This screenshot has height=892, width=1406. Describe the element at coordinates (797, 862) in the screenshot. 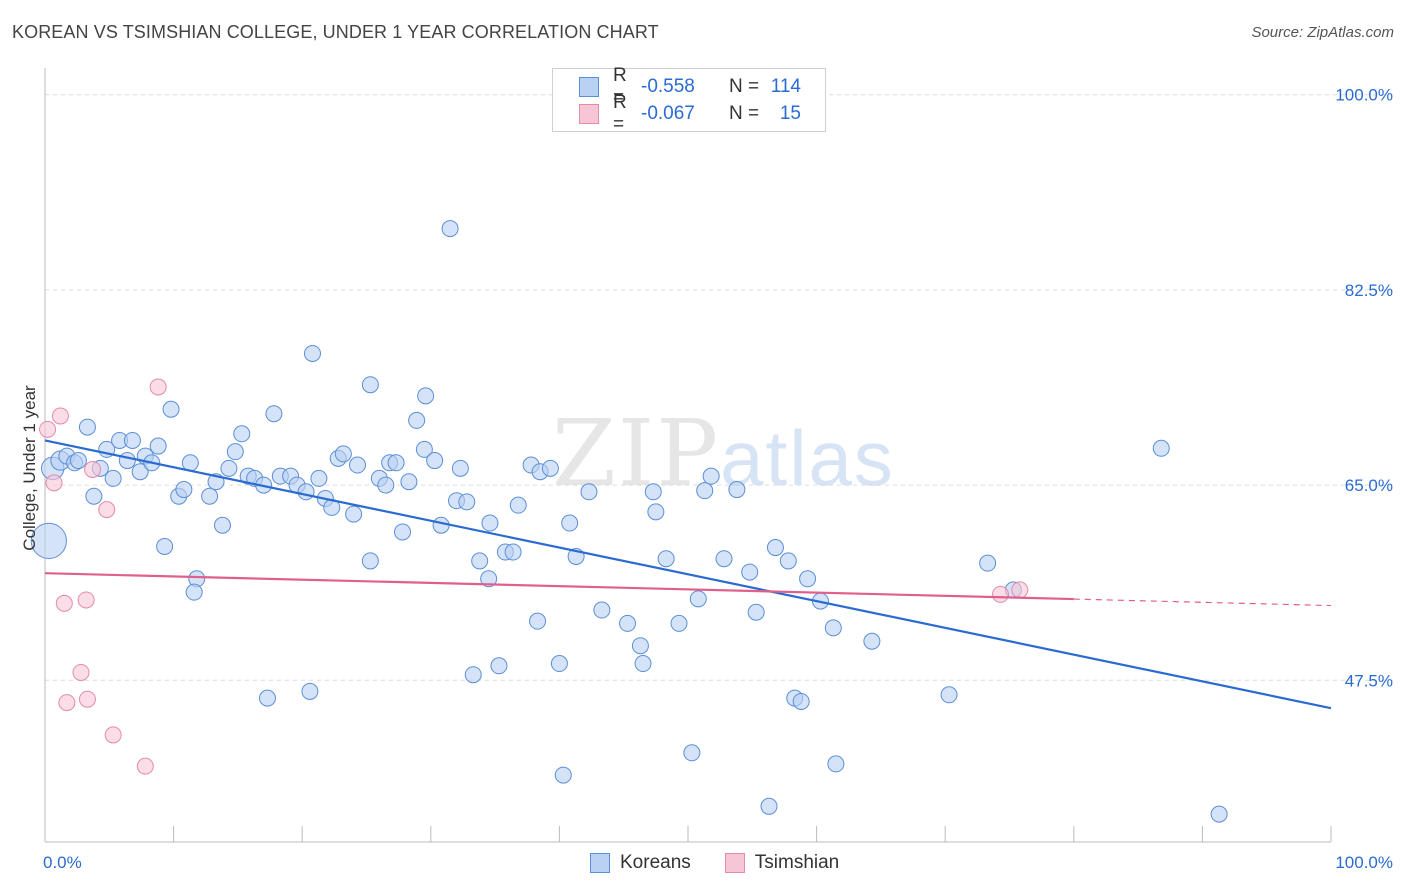

I see `tsimshian-legend-label: Tsimshian` at that location.